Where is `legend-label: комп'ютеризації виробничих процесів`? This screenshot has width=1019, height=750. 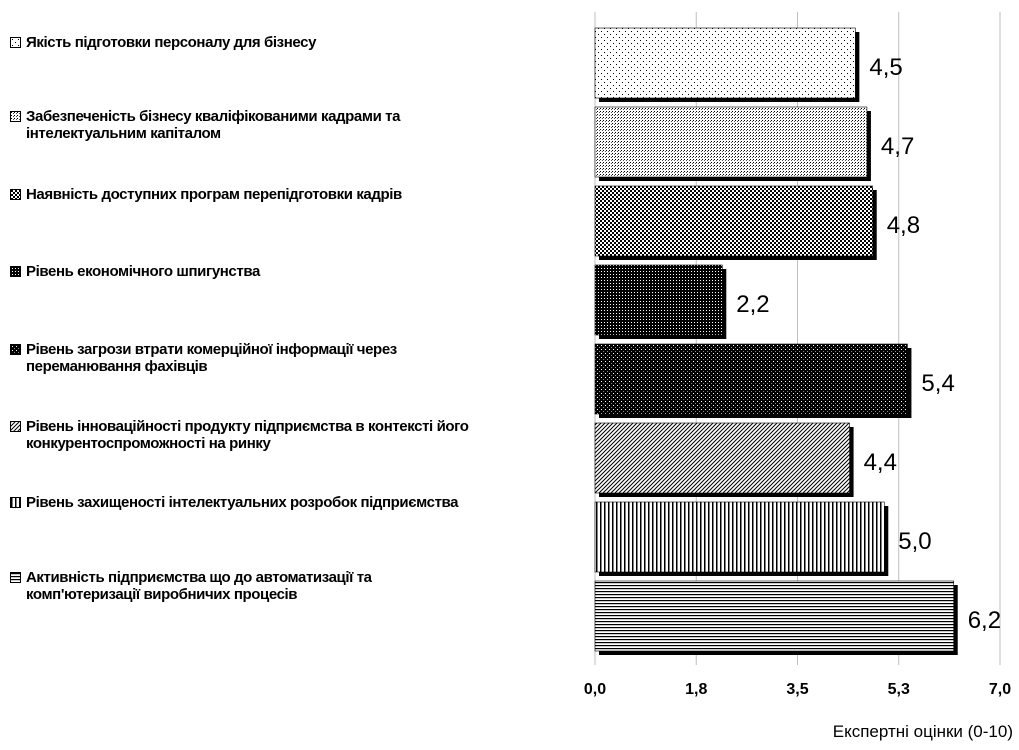 legend-label: комп'ютеризації виробничих процесів is located at coordinates (162, 594).